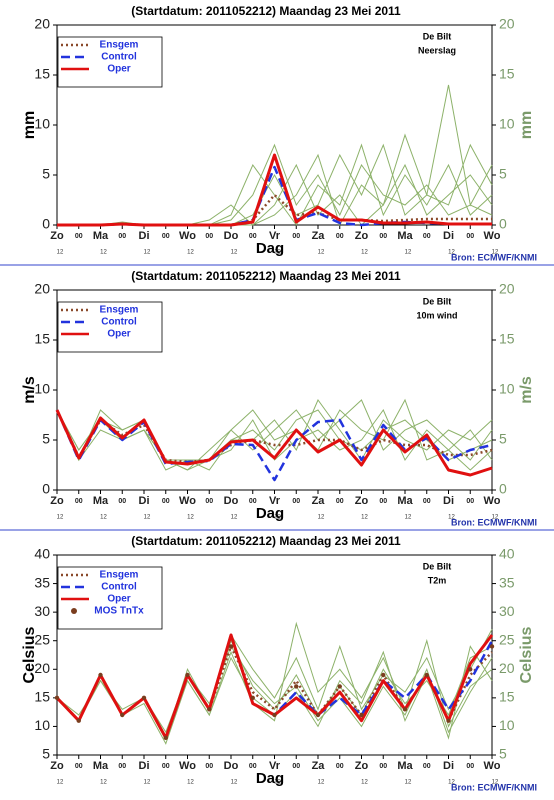  What do you see at coordinates (437, 580) in the screenshot?
I see `variable: T2m` at bounding box center [437, 580].